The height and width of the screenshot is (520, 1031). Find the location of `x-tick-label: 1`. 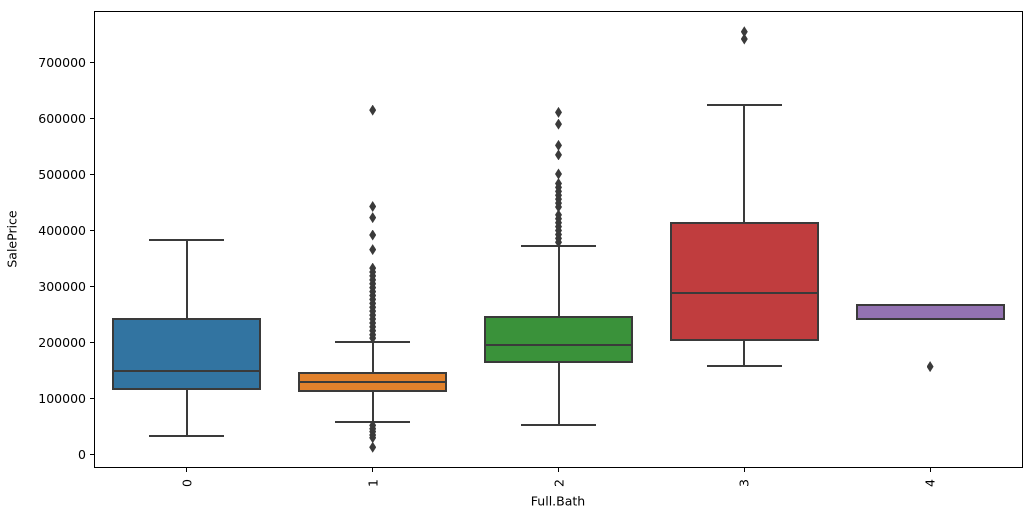

x-tick-label: 1 is located at coordinates (373, 483).